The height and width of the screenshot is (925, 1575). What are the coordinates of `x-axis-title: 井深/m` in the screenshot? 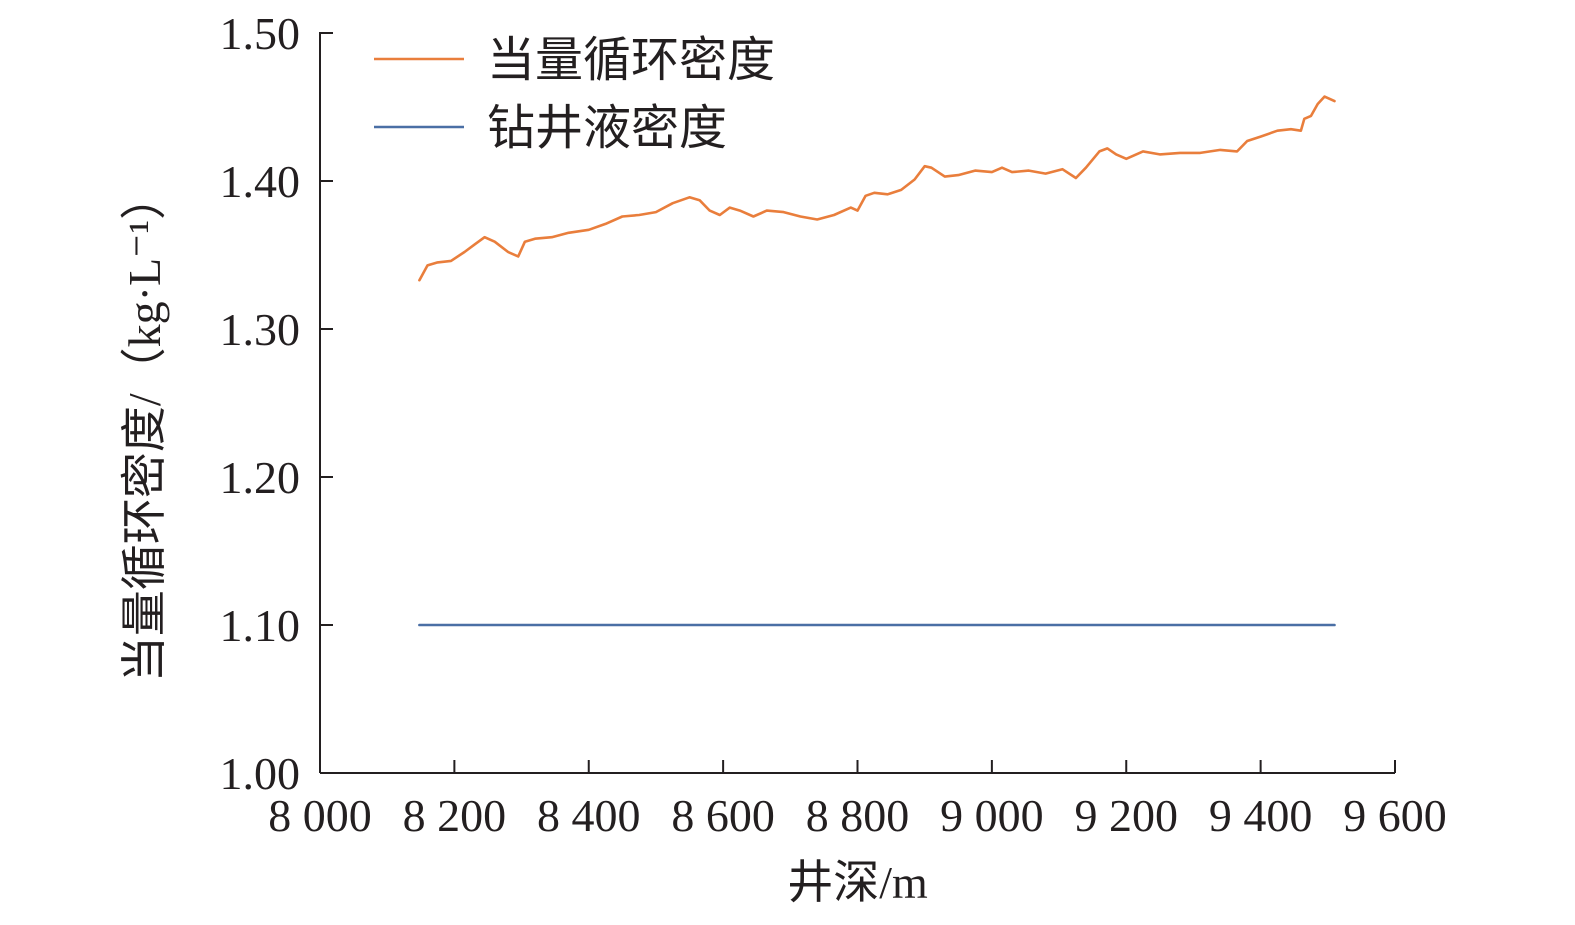 It's located at (857, 882).